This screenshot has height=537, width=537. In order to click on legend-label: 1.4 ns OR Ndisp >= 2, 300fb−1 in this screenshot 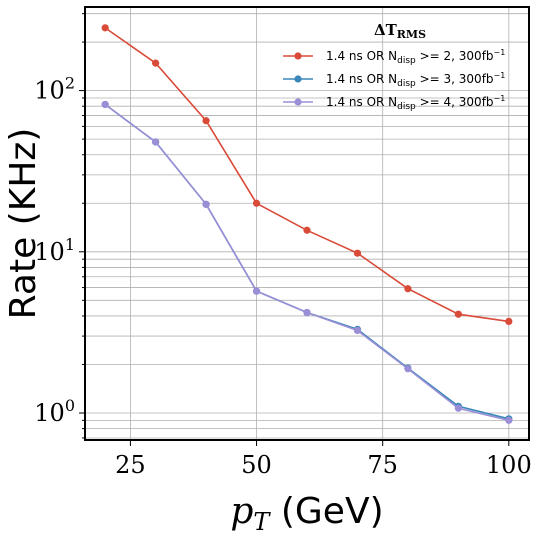, I will do `click(415, 57)`.